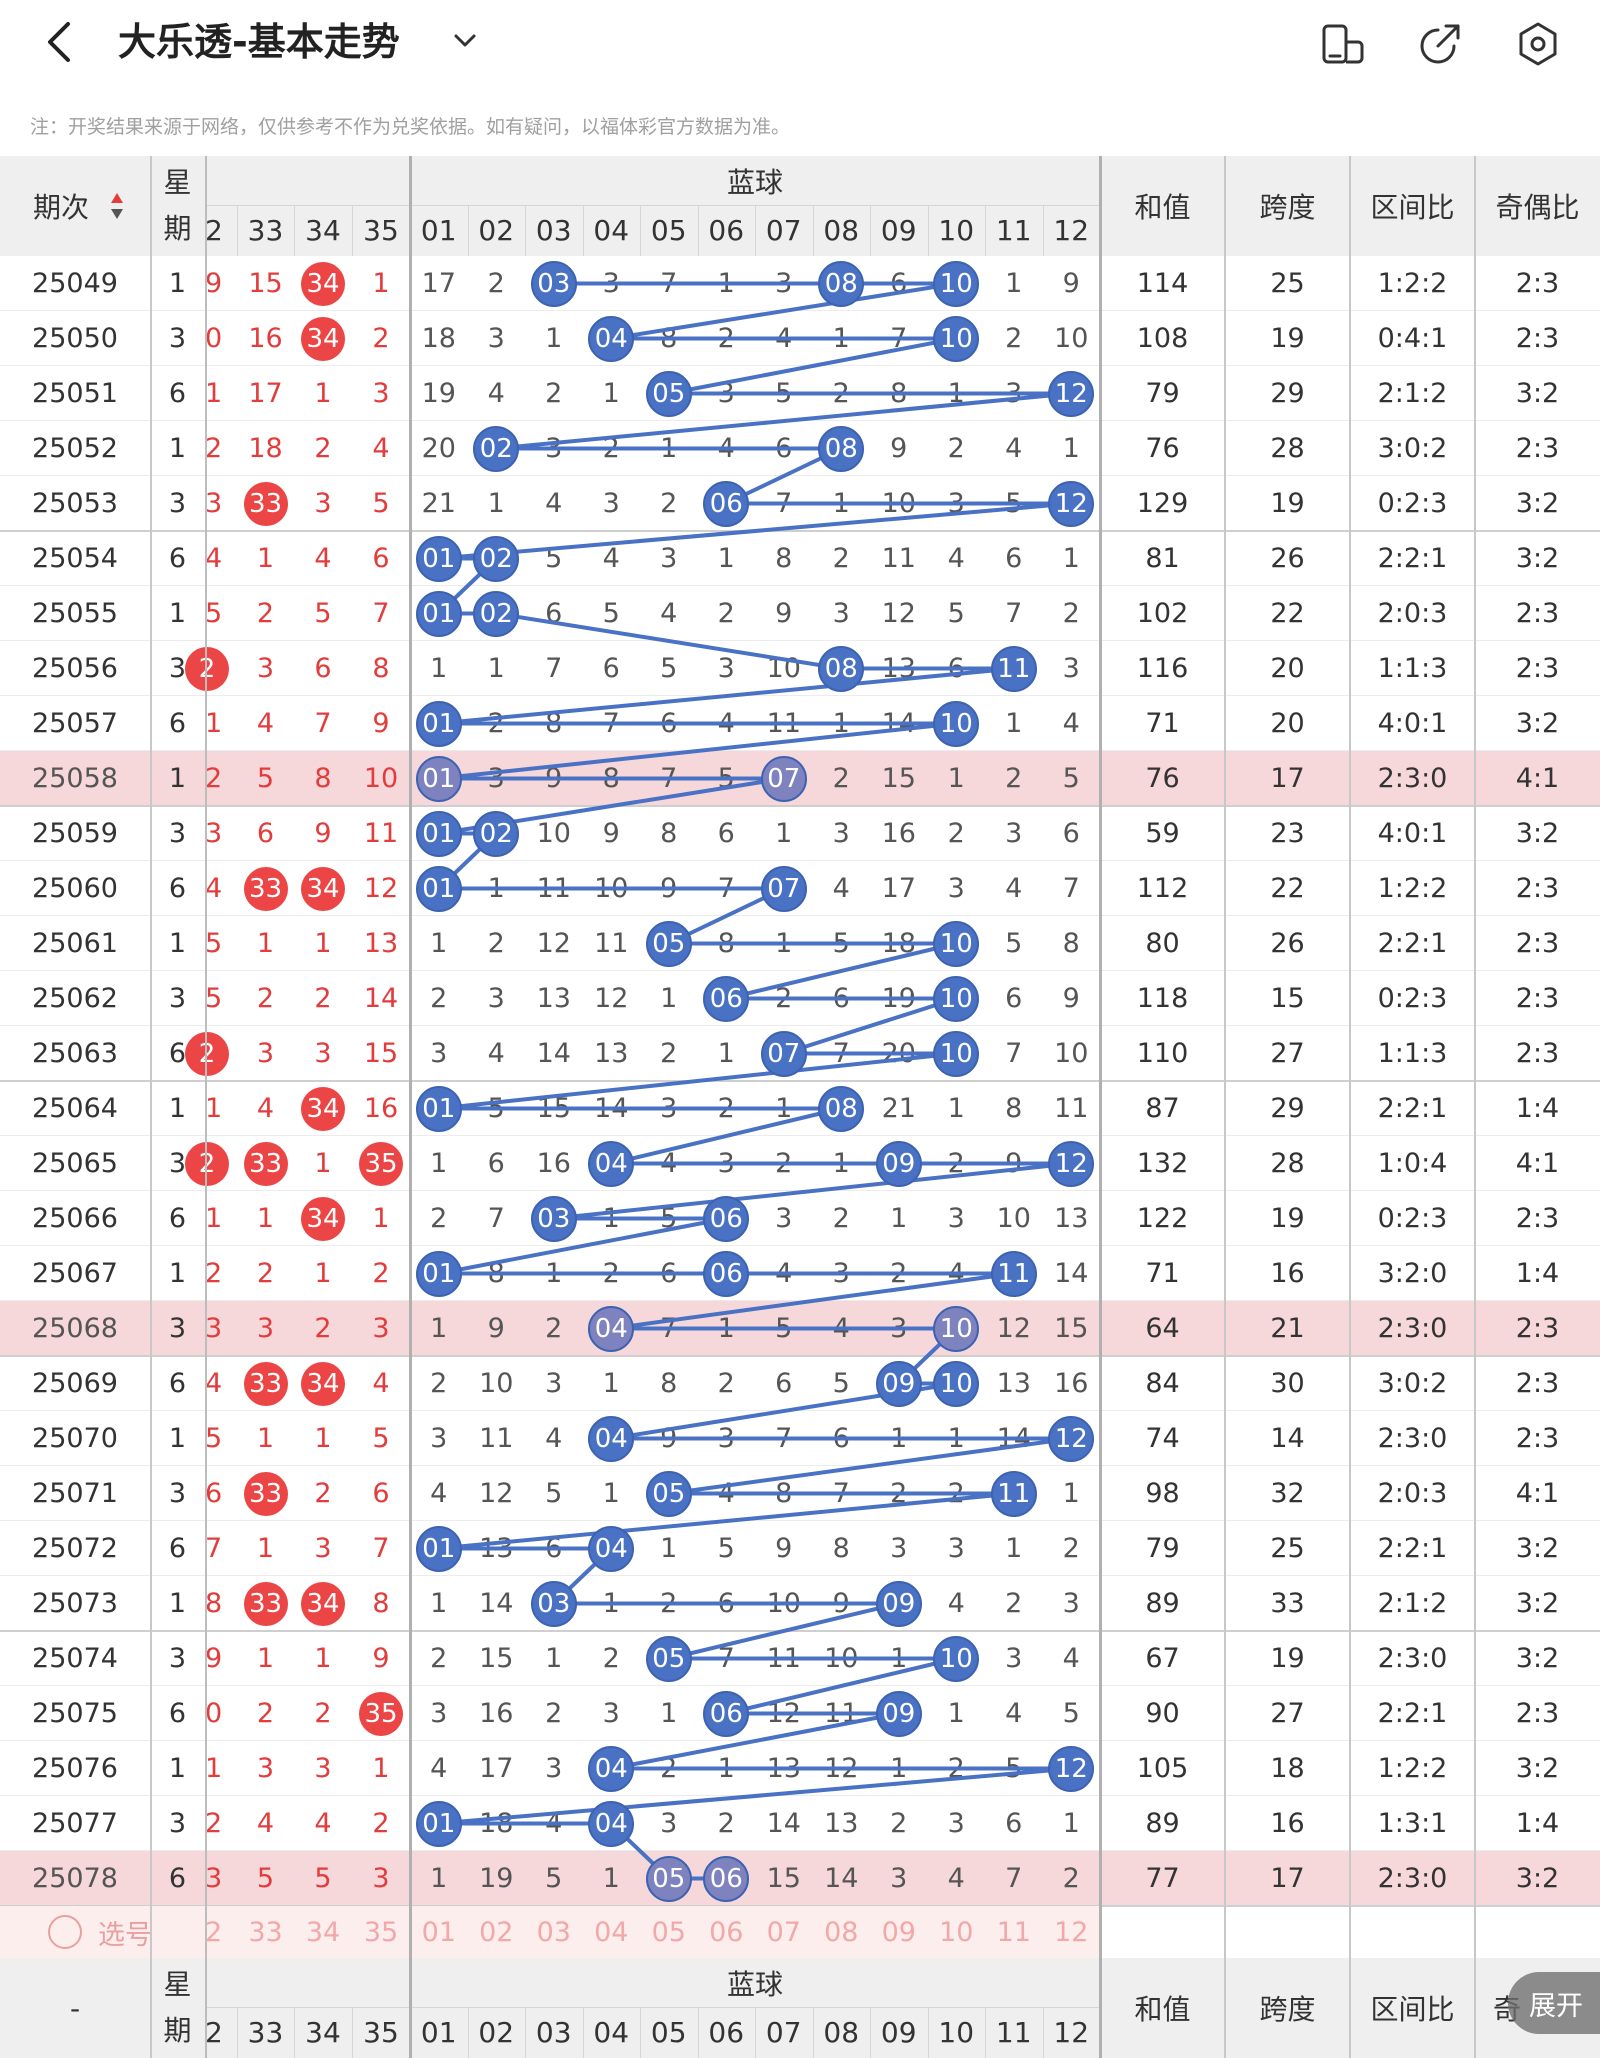 The image size is (1600, 2058). What do you see at coordinates (1014, 230) in the screenshot?
I see `blue-number-header: 11` at bounding box center [1014, 230].